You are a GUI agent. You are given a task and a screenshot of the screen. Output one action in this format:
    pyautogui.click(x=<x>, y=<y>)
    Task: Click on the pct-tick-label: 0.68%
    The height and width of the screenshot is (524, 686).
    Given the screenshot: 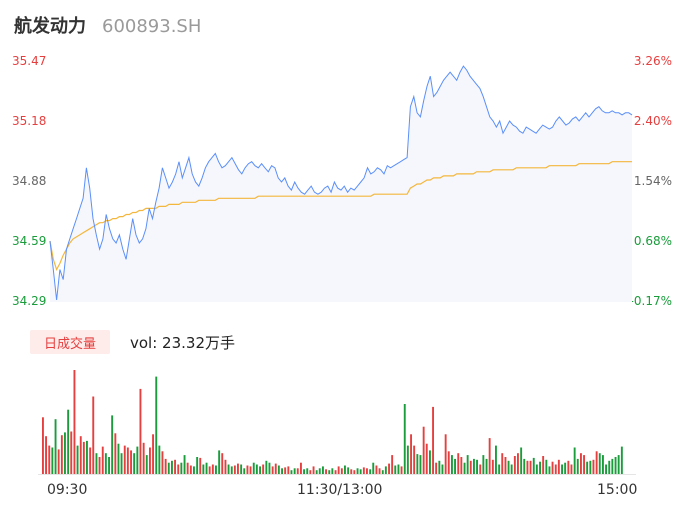 What is the action you would take?
    pyautogui.click(x=652, y=241)
    